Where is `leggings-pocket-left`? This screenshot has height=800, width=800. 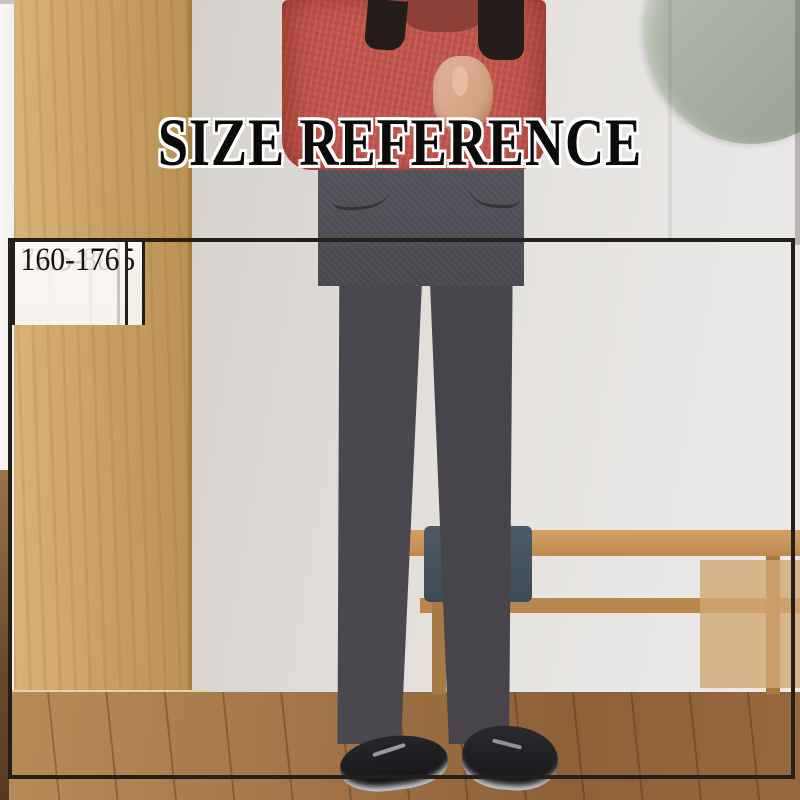
leggings-pocket-left is located at coordinates (361, 193).